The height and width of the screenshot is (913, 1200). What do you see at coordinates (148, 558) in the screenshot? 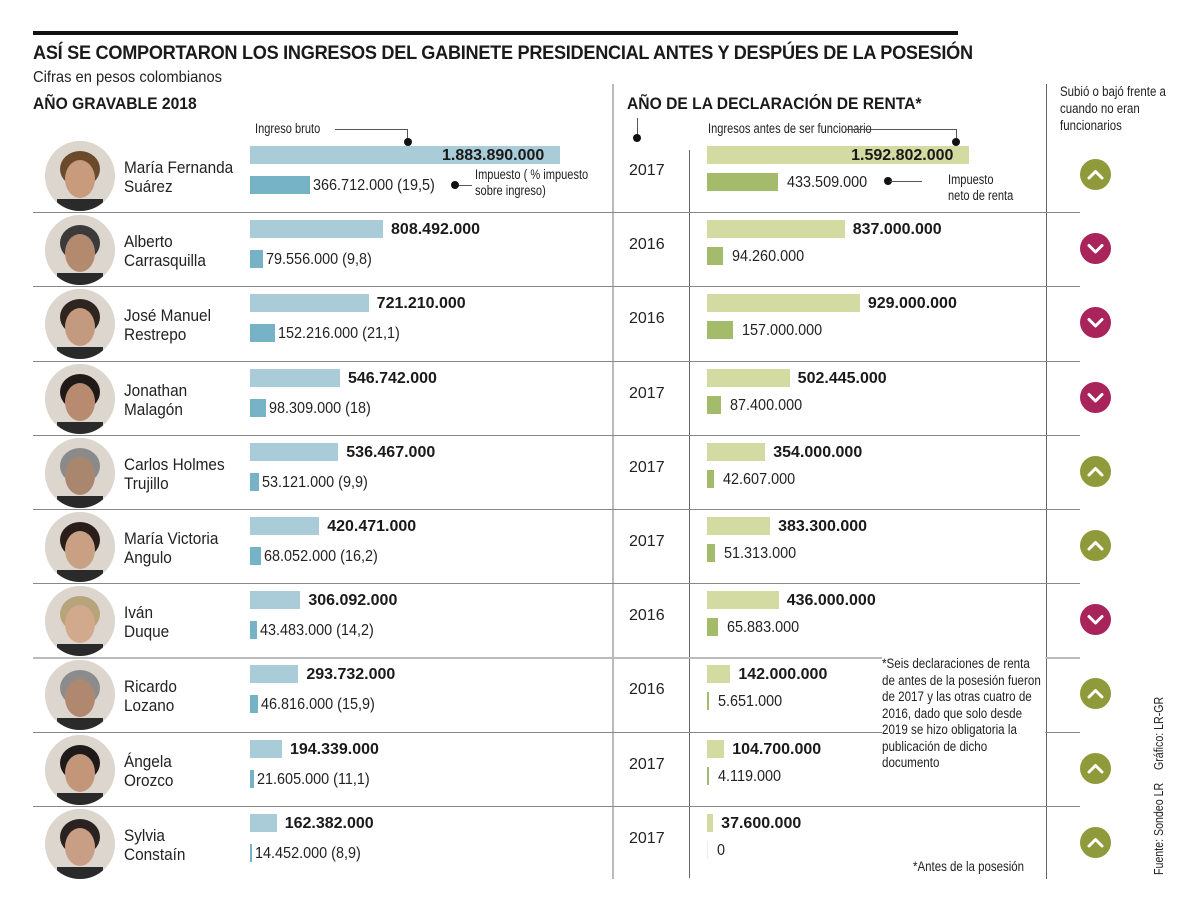
I see `person-name-line2: Angulo` at bounding box center [148, 558].